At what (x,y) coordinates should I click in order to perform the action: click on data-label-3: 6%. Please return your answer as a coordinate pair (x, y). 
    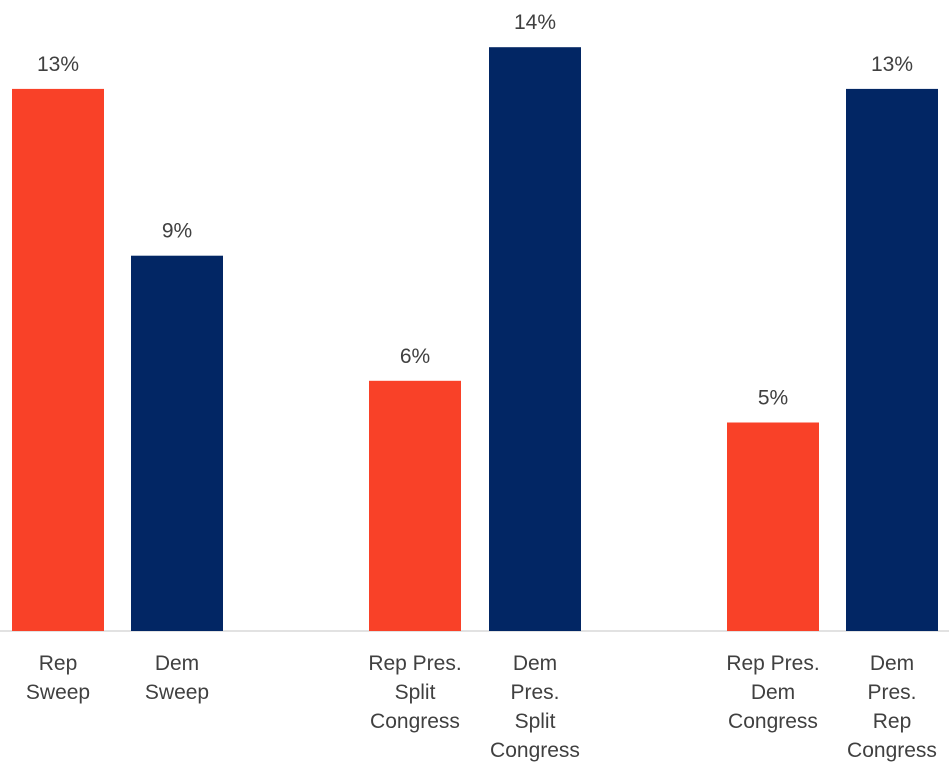
    Looking at the image, I should click on (415, 356).